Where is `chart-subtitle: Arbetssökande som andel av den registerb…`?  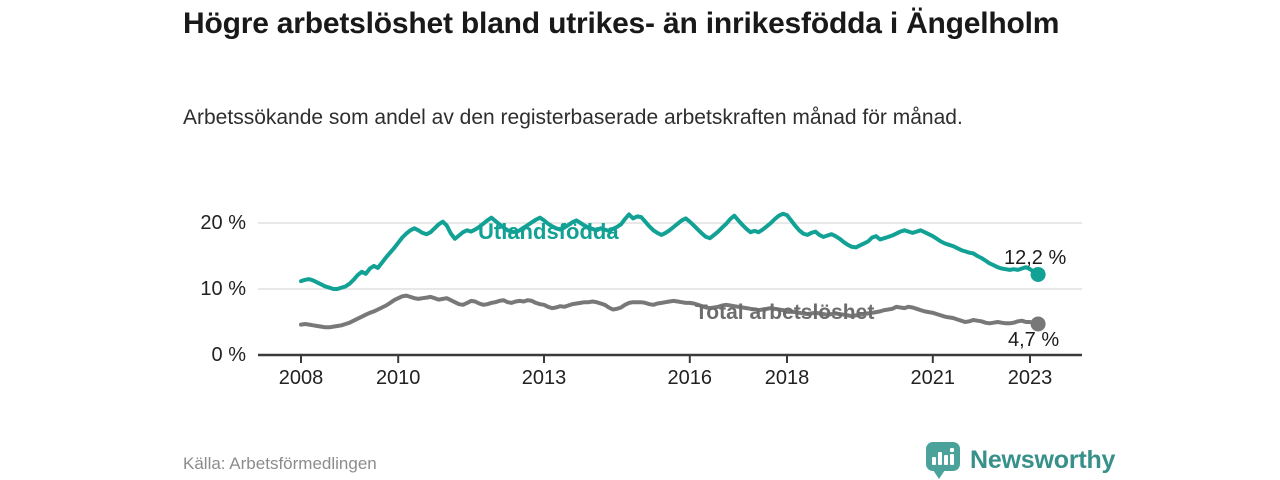
chart-subtitle: Arbetssökande som andel av den registerb… is located at coordinates (573, 117).